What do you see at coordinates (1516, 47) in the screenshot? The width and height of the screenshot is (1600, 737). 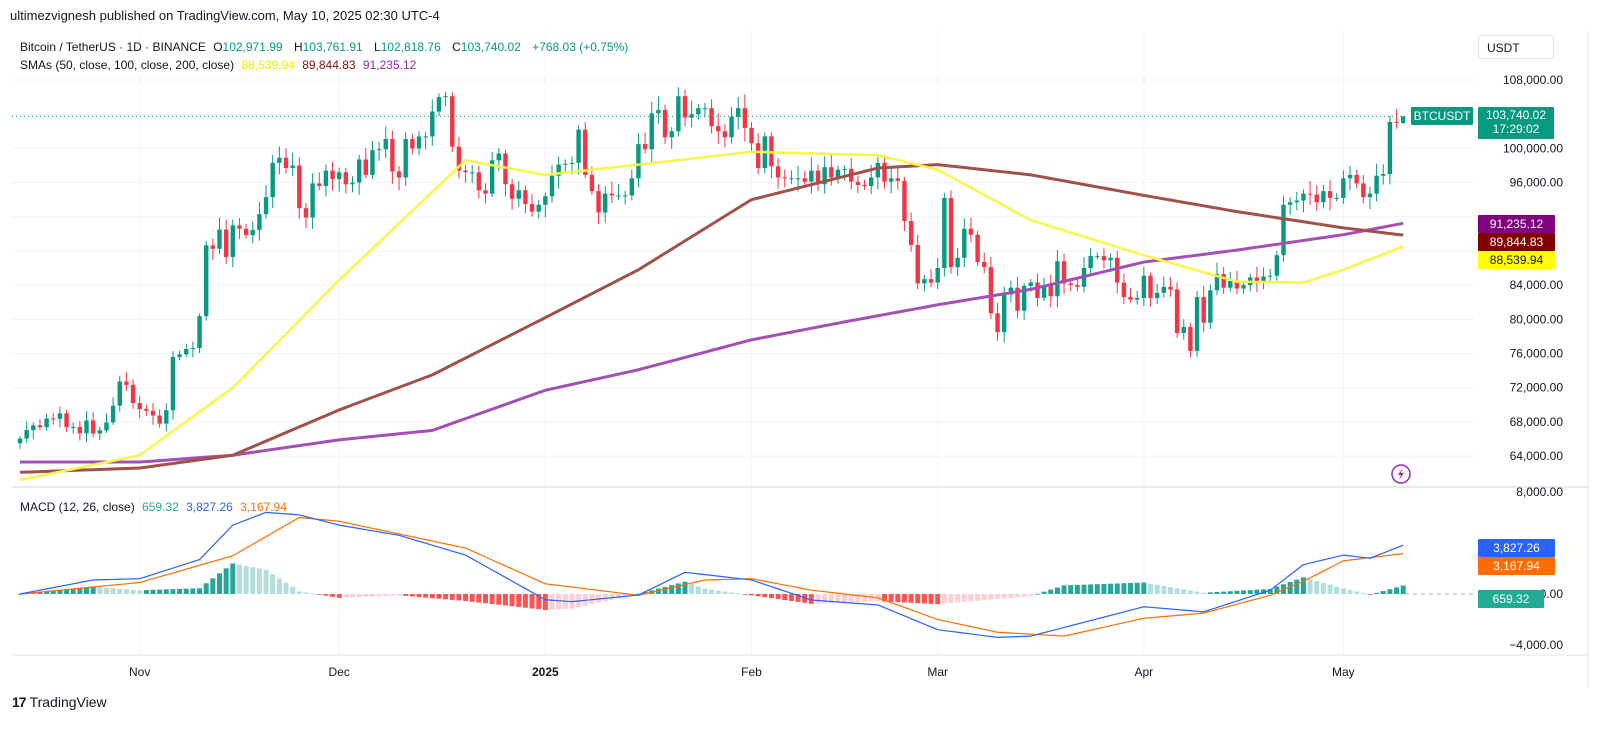 I see `currency-button: USDT` at bounding box center [1516, 47].